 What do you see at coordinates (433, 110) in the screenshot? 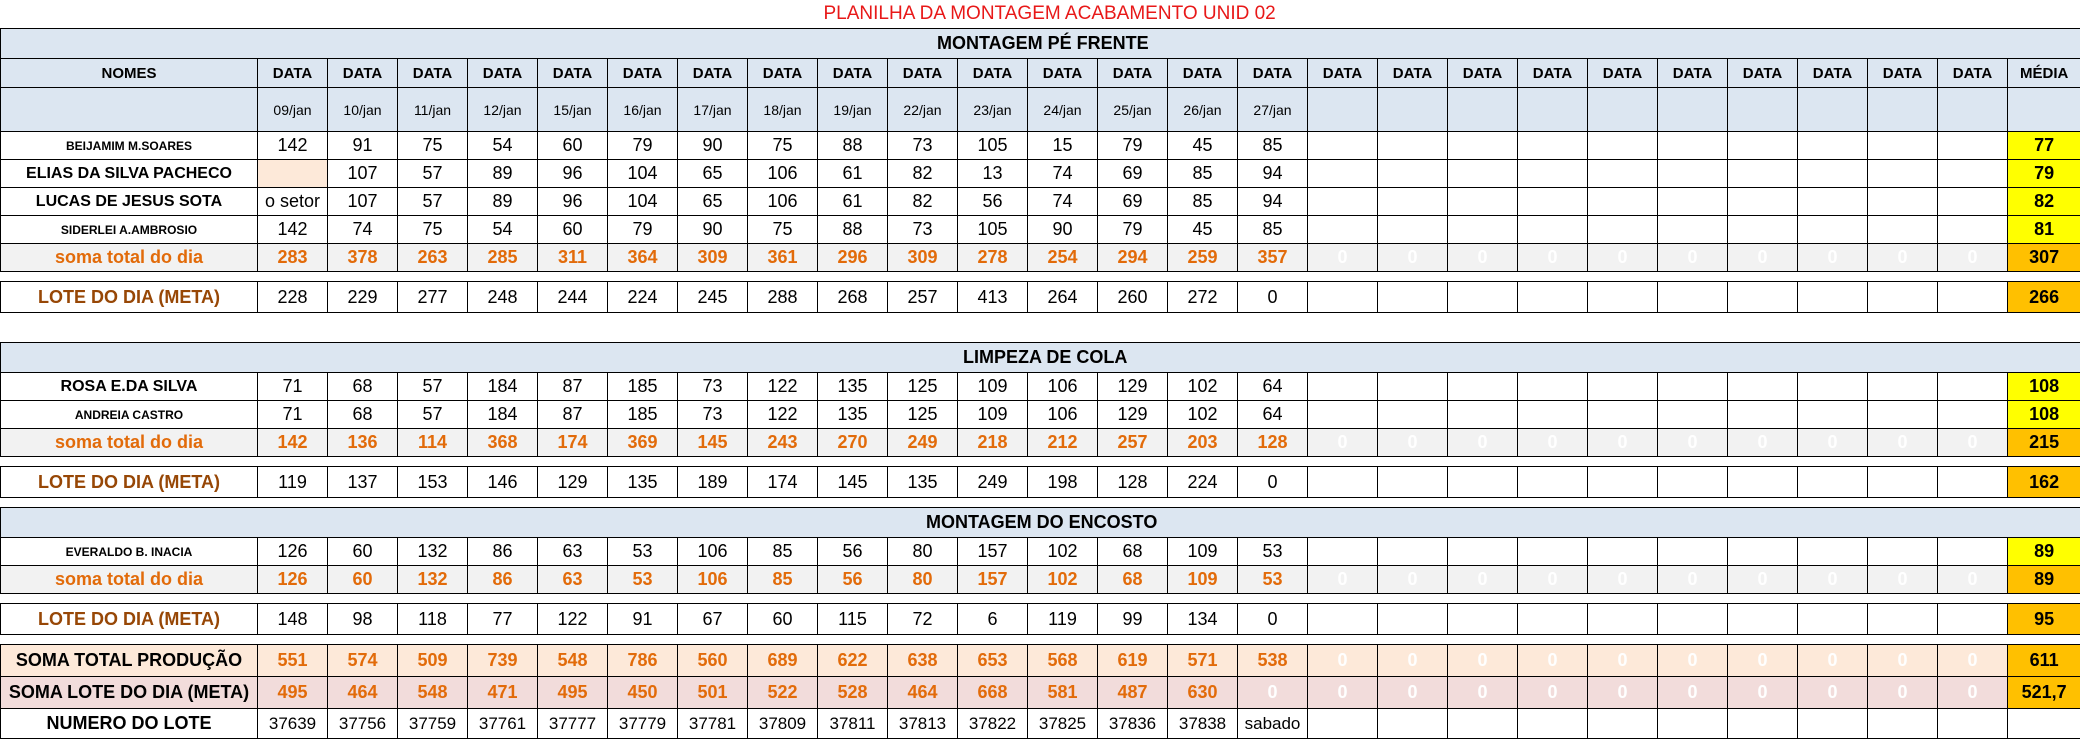
I see `header-date: 11/jan` at bounding box center [433, 110].